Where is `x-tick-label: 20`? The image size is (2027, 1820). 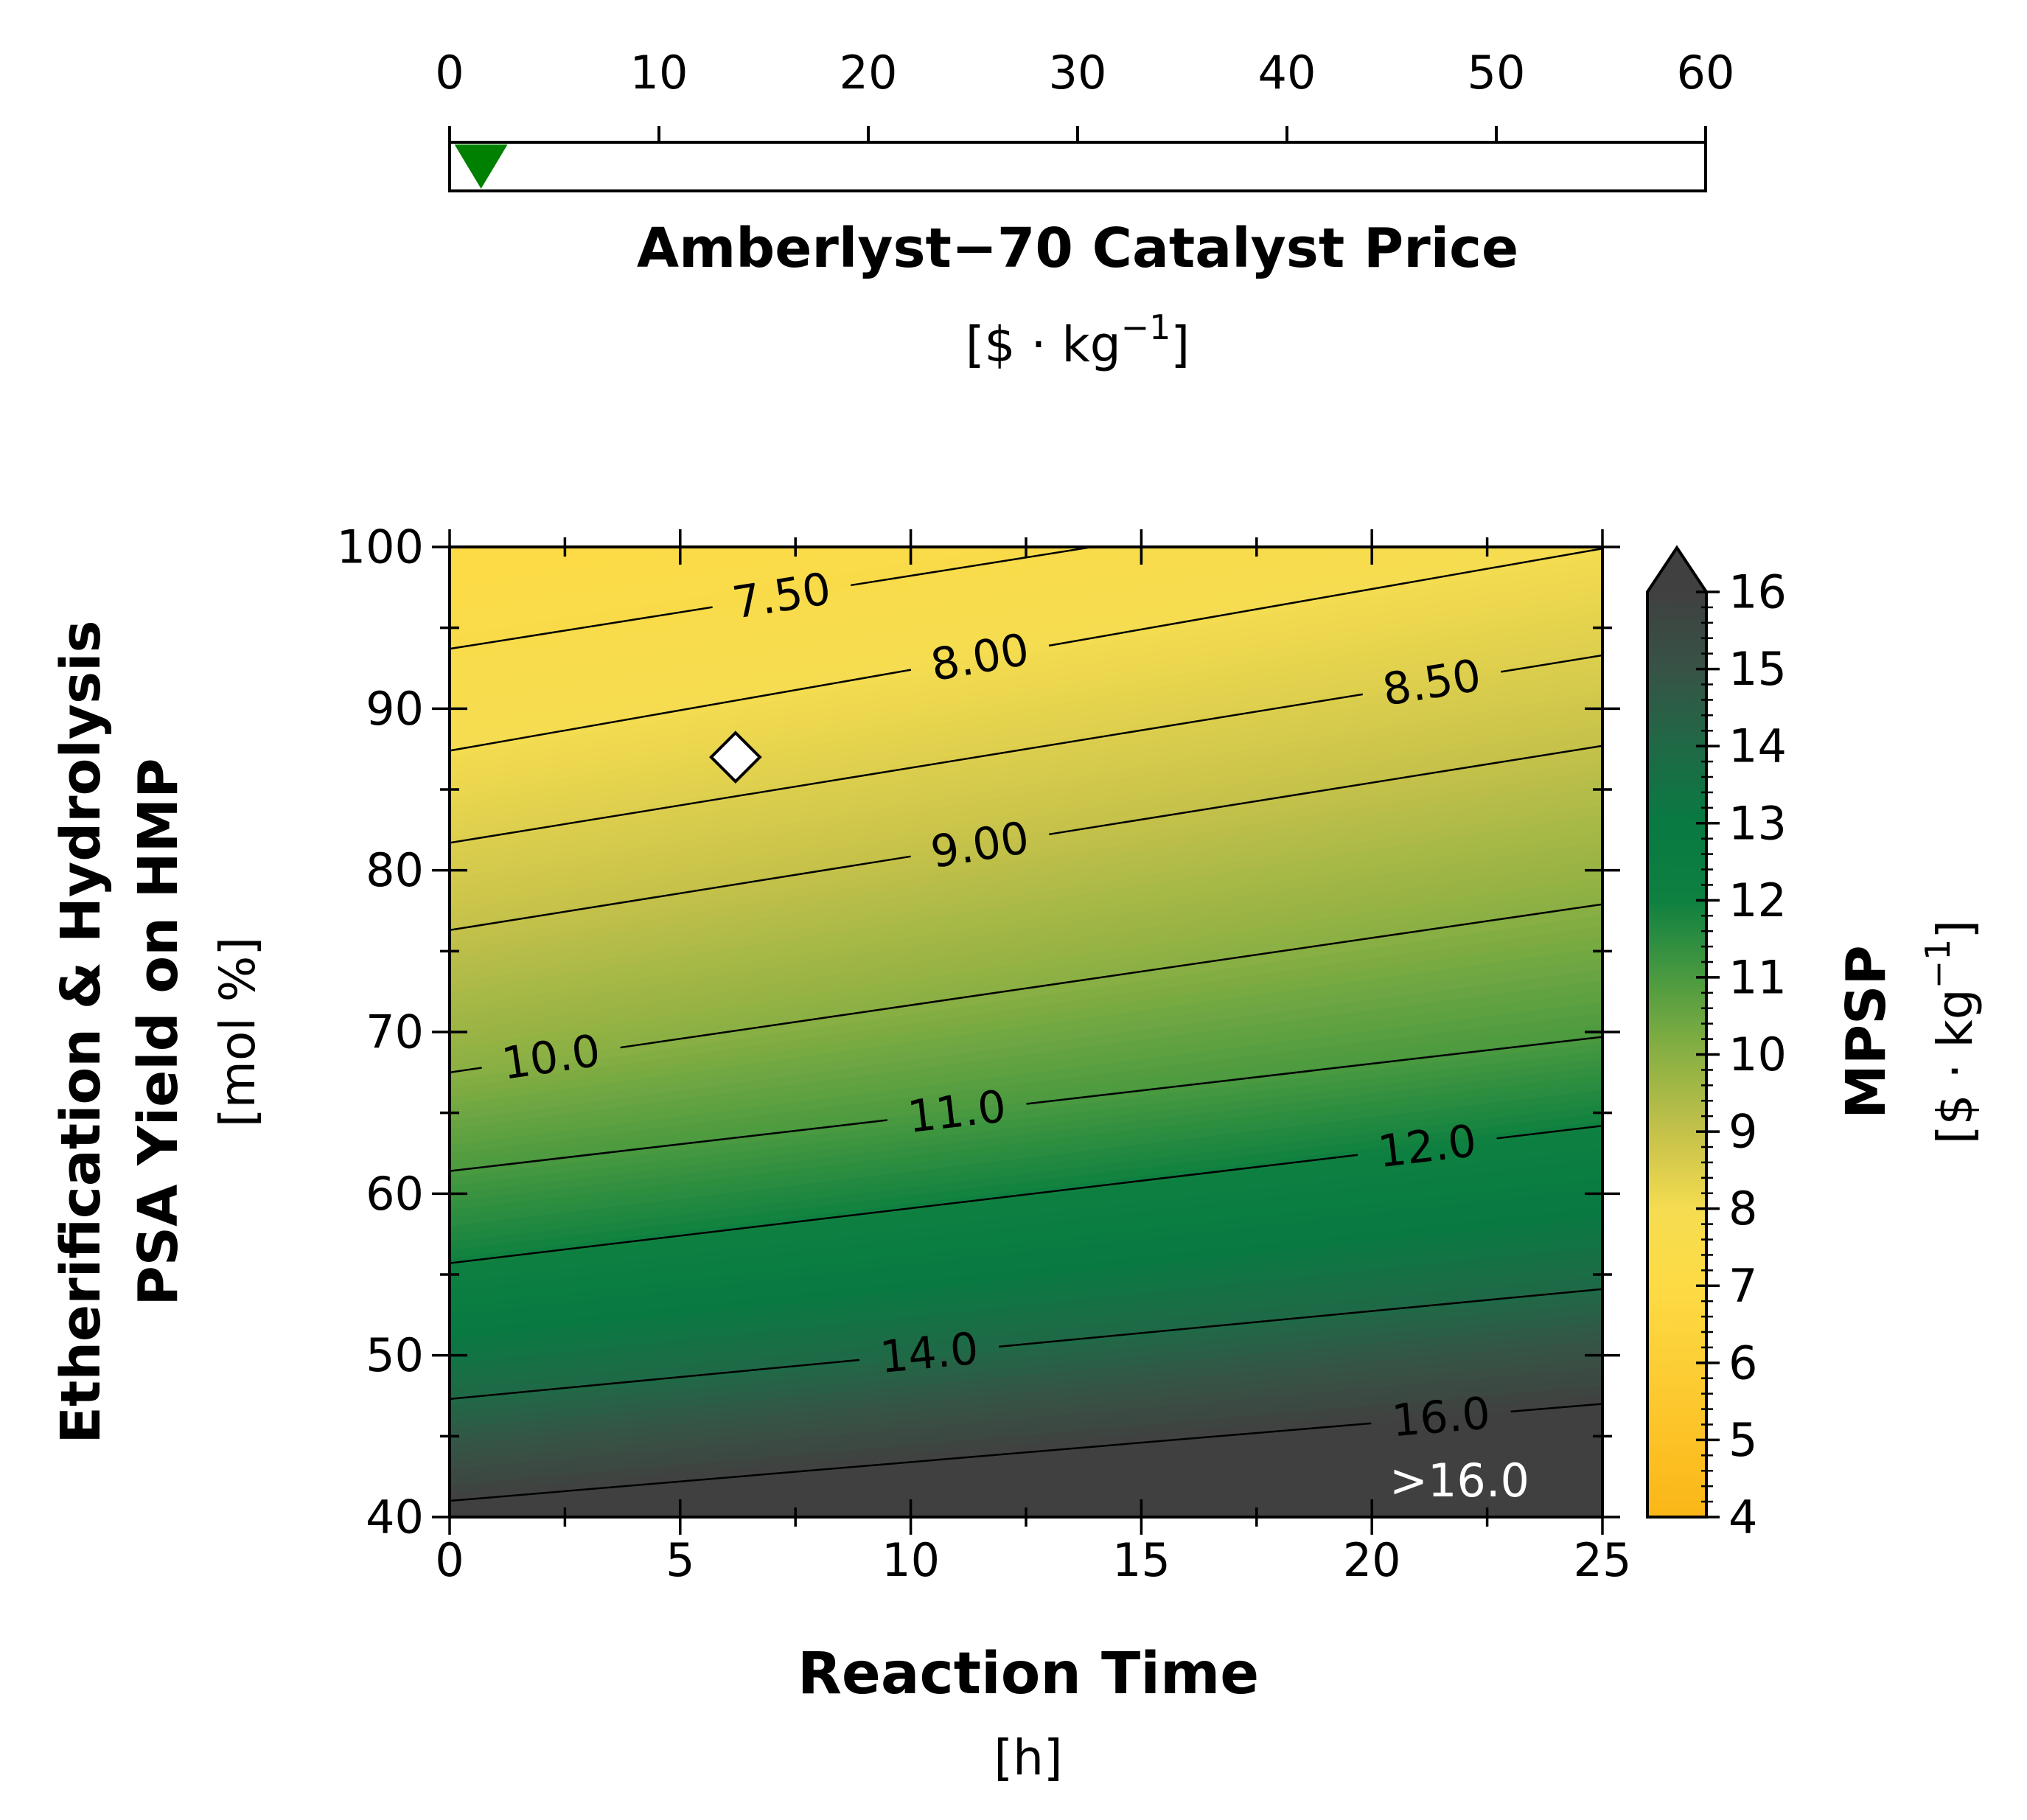
x-tick-label: 20 is located at coordinates (1372, 1560).